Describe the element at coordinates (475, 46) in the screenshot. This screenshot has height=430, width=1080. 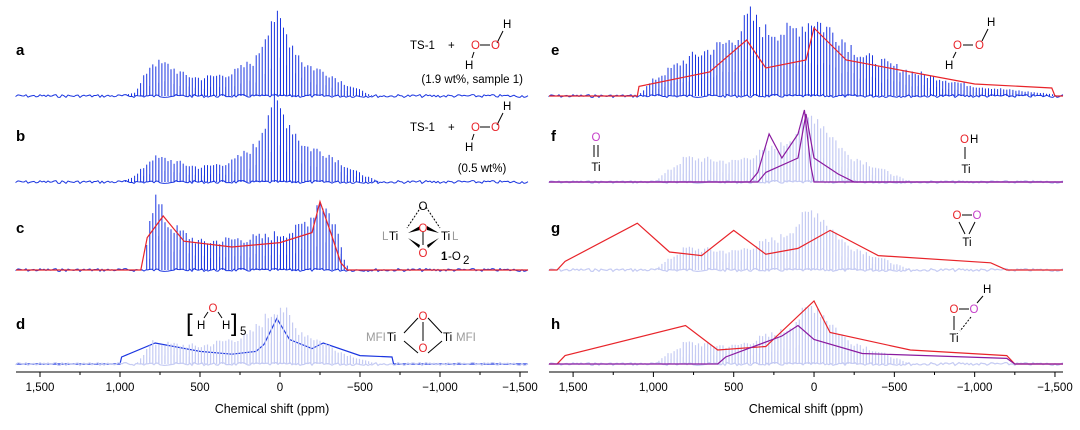
I see `panel-a-oxygen-1: O` at that location.